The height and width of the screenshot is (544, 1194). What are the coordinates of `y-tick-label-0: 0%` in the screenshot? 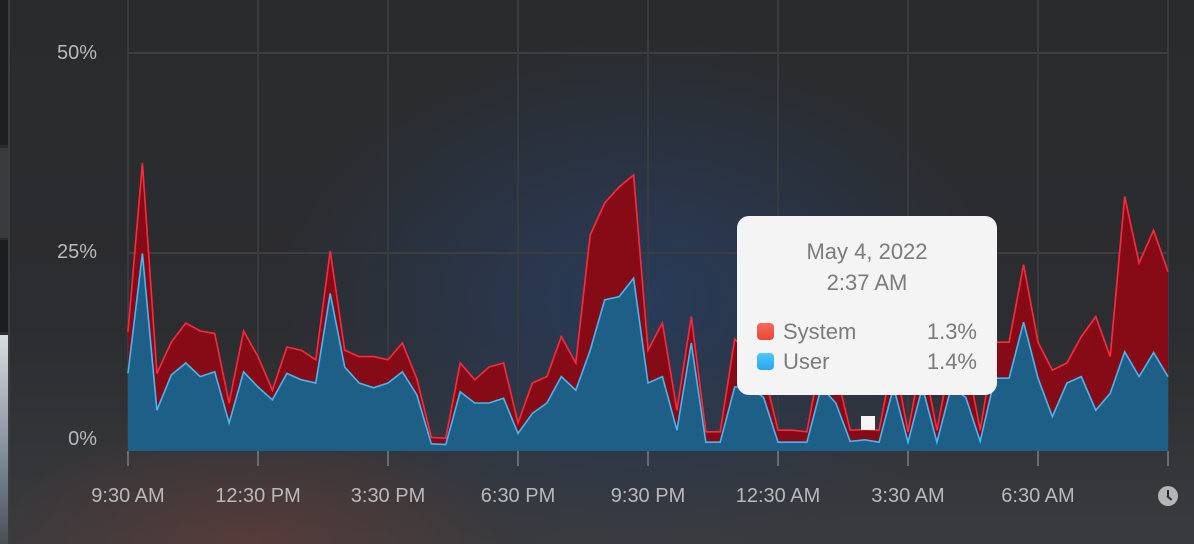 It's located at (82, 439).